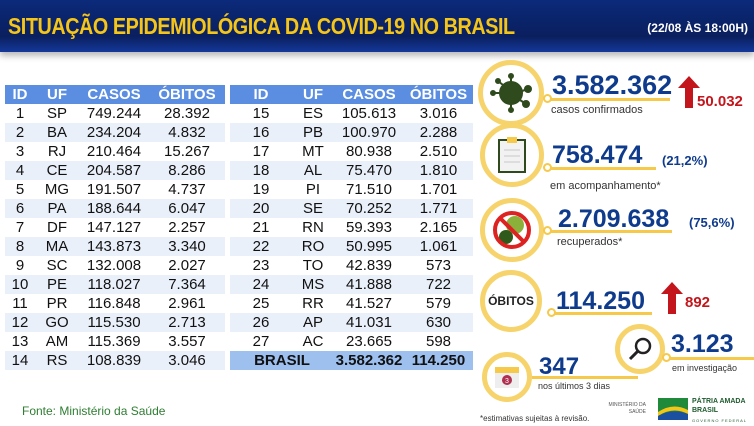  What do you see at coordinates (187, 322) in the screenshot?
I see `table-cell: 2.713` at bounding box center [187, 322].